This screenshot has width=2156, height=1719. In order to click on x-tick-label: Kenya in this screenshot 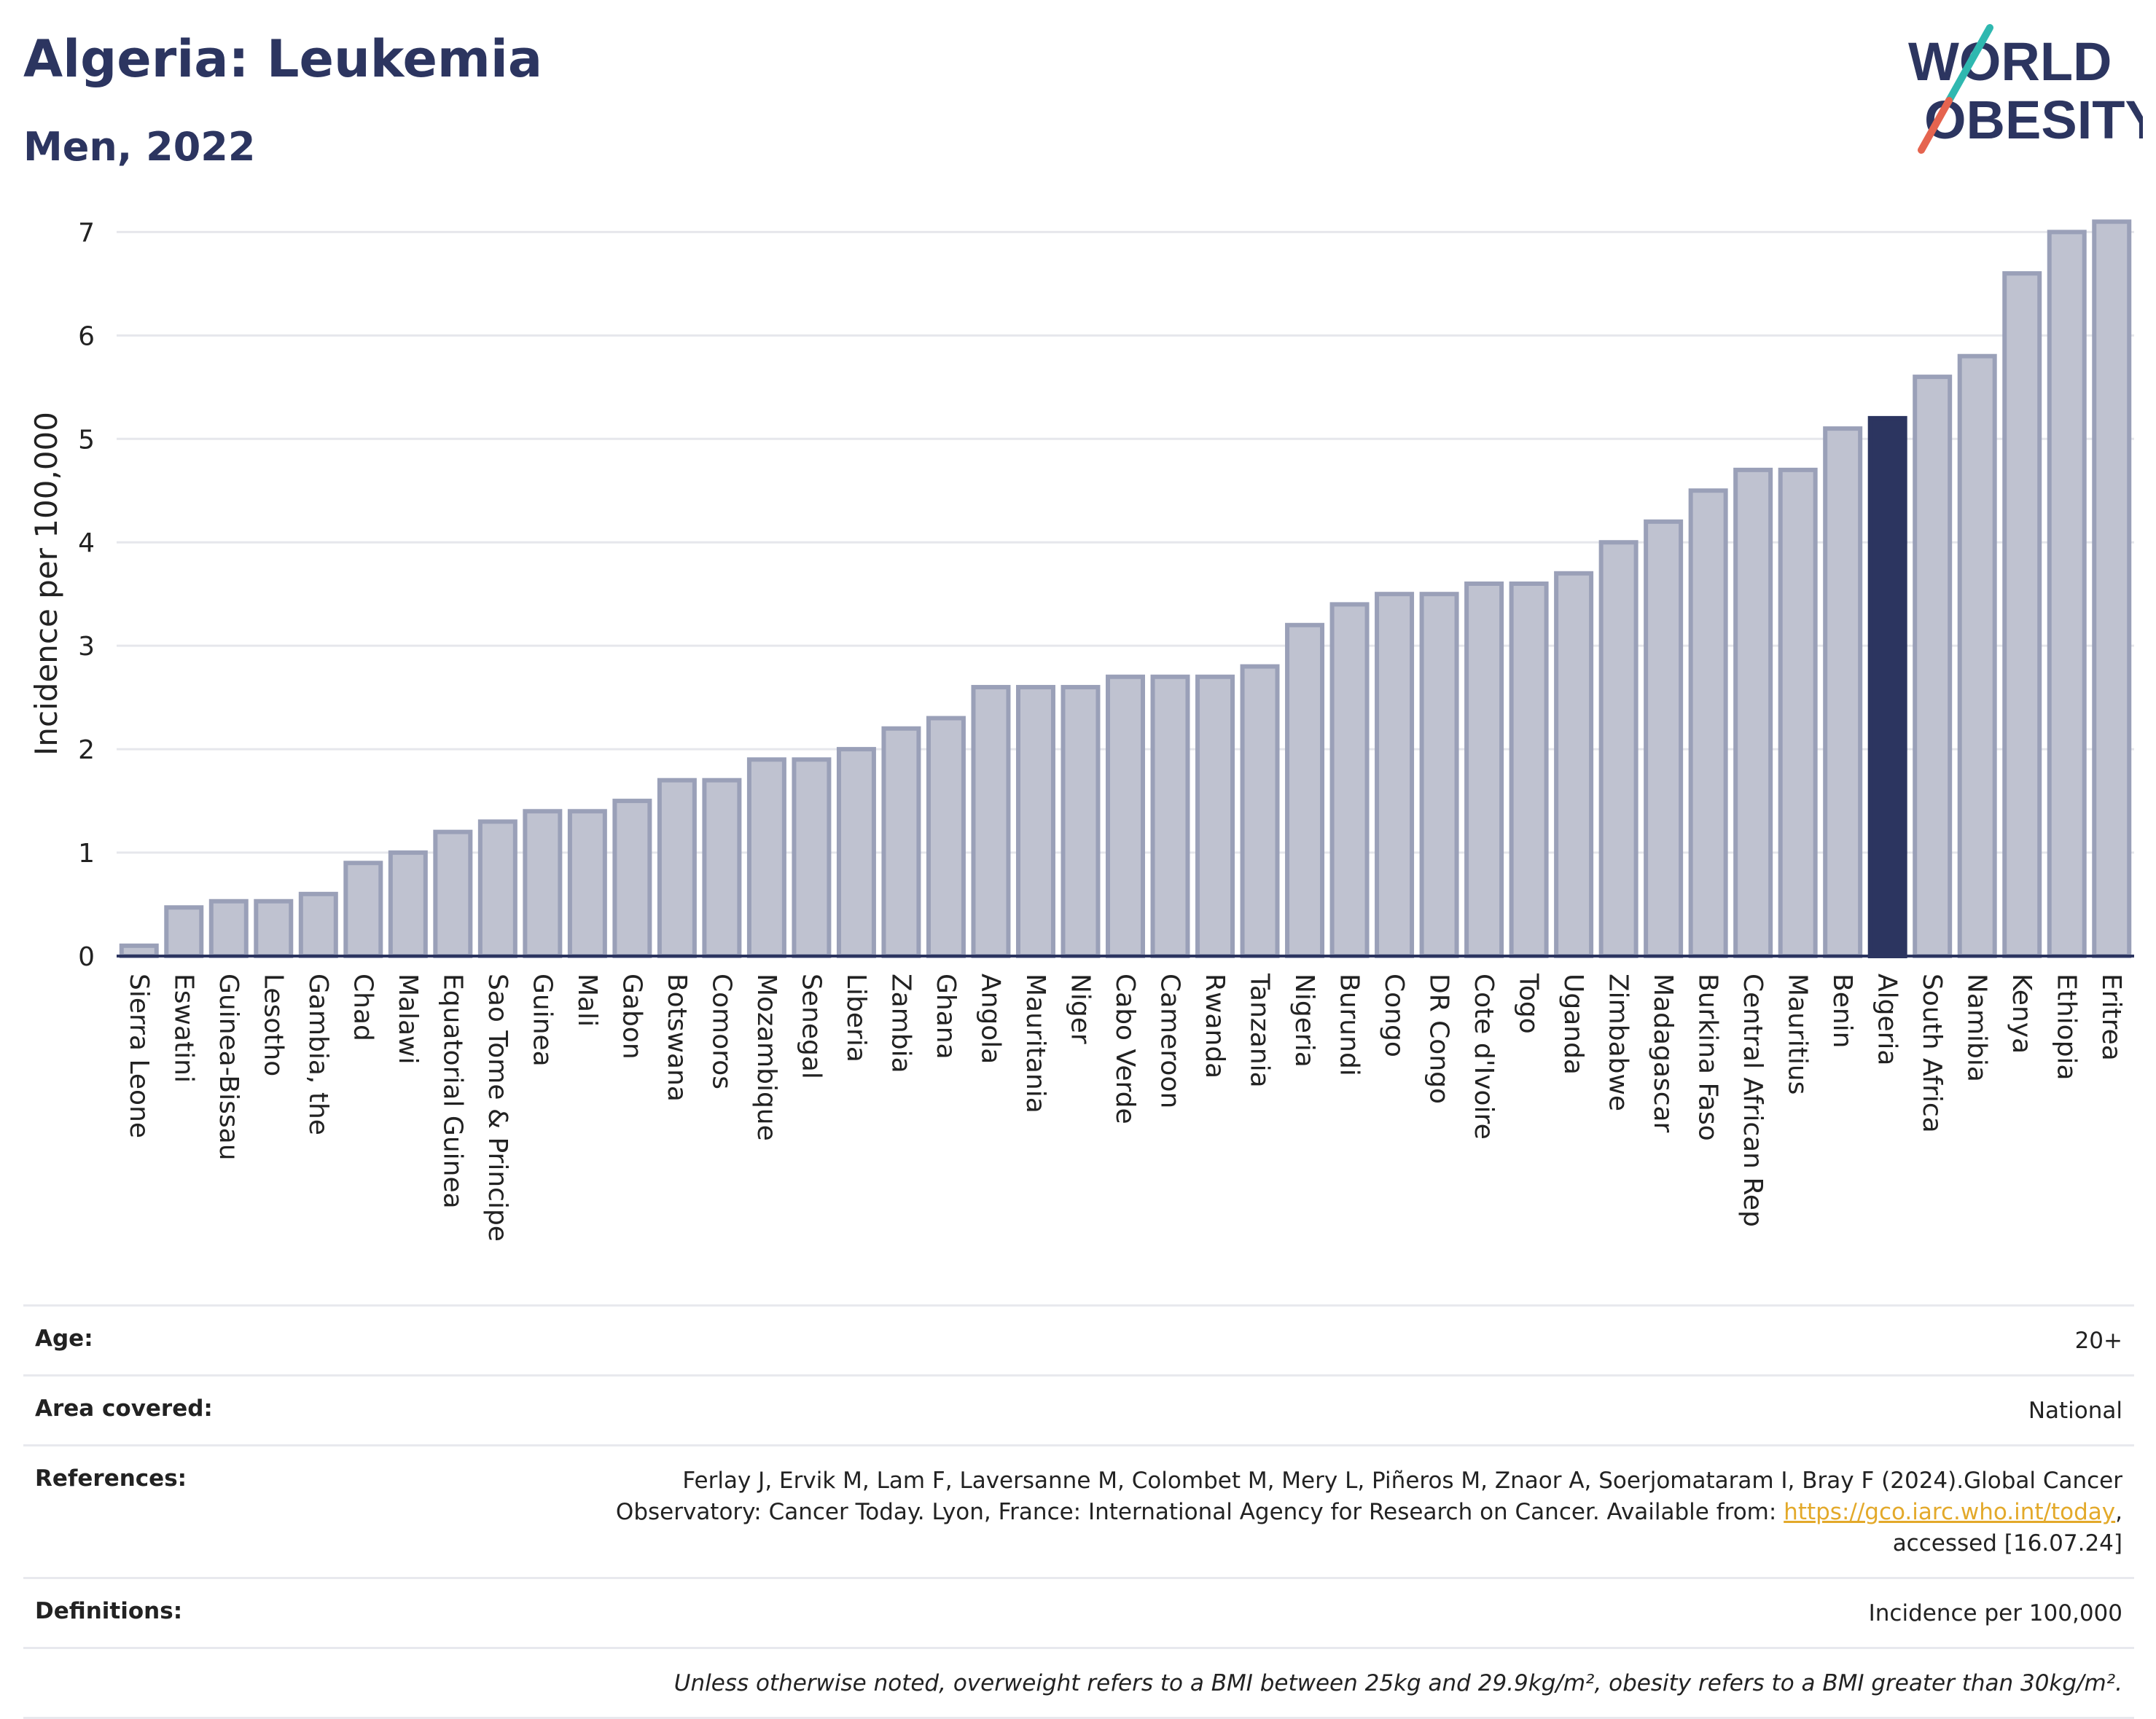, I will do `click(2022, 1014)`.